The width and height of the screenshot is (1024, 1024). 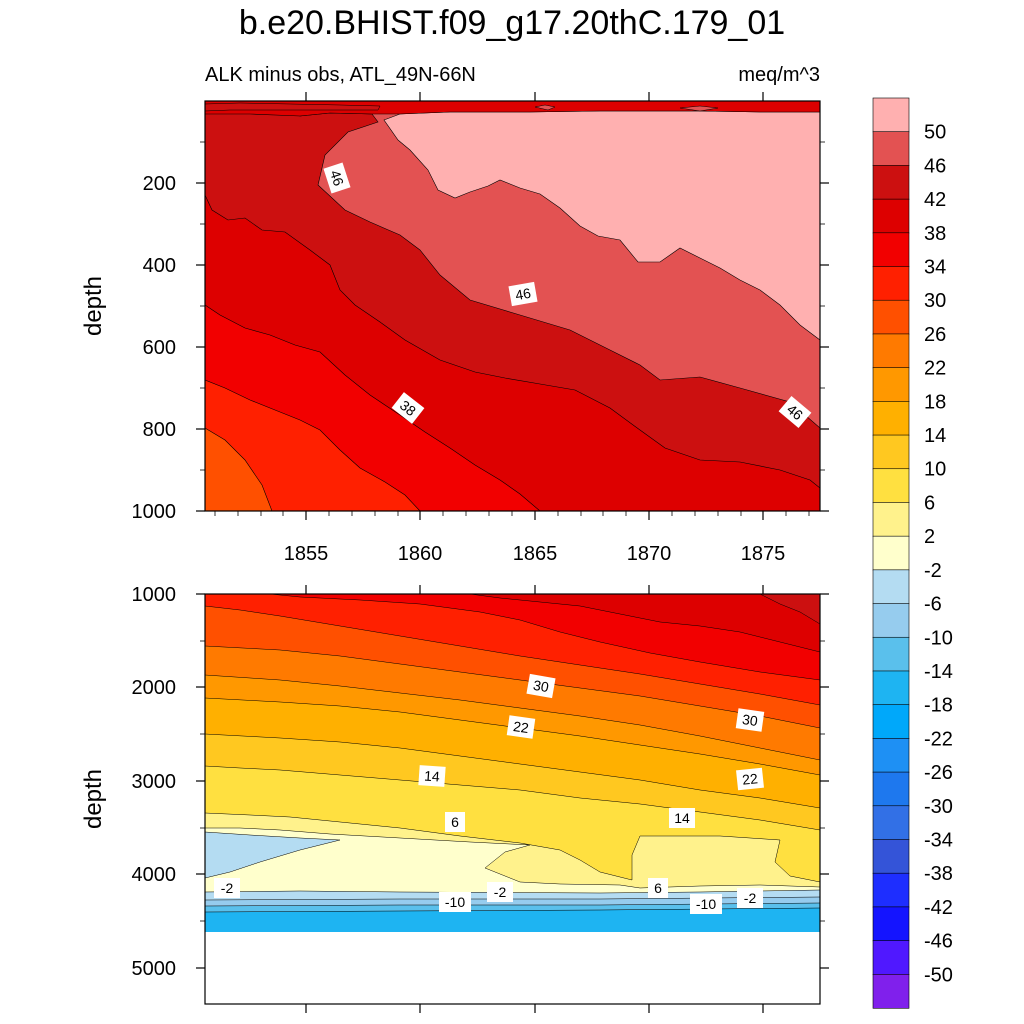 I want to click on chart-title: b.e20.BHIST.f09_g17.20thC.179_01, so click(x=512, y=23).